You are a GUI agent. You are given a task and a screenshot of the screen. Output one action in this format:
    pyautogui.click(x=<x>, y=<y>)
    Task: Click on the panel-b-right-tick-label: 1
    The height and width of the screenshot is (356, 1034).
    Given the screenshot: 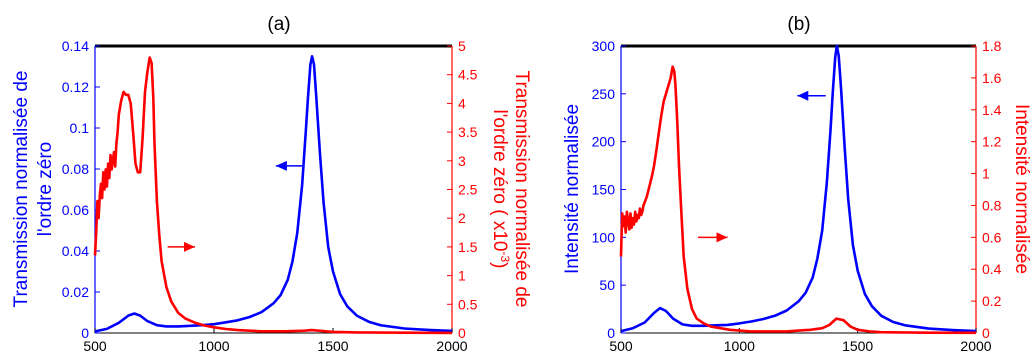 What is the action you would take?
    pyautogui.click(x=986, y=174)
    